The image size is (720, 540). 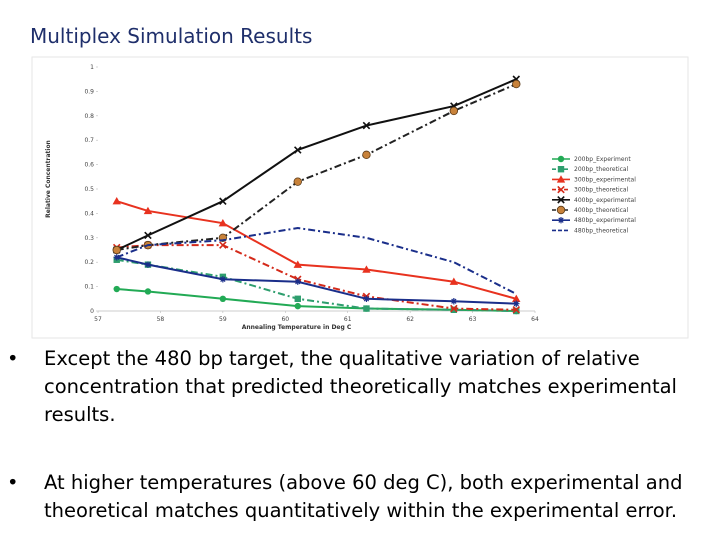 What do you see at coordinates (285, 319) in the screenshot?
I see `x-tick-label: 60` at bounding box center [285, 319].